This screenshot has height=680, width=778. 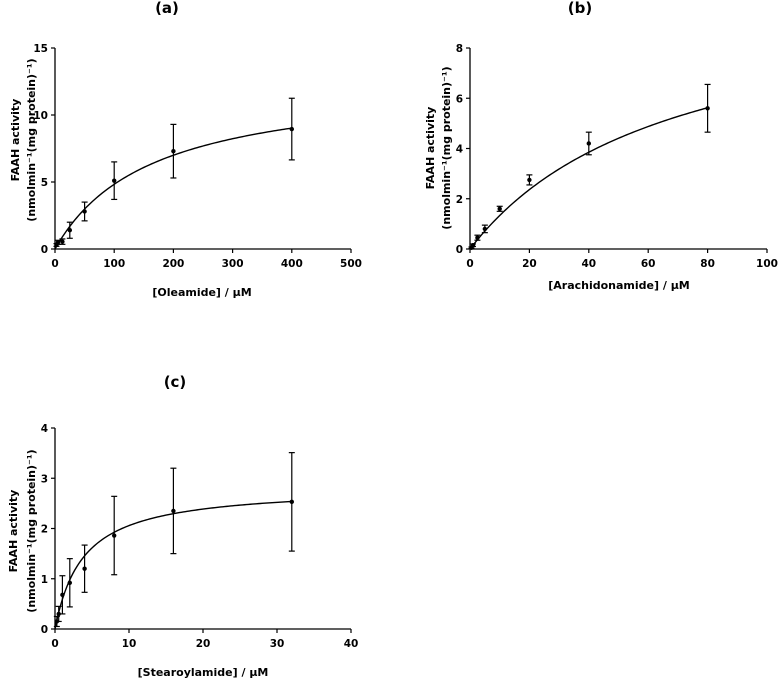 I want to click on panel-label: (b), so click(x=580, y=8).